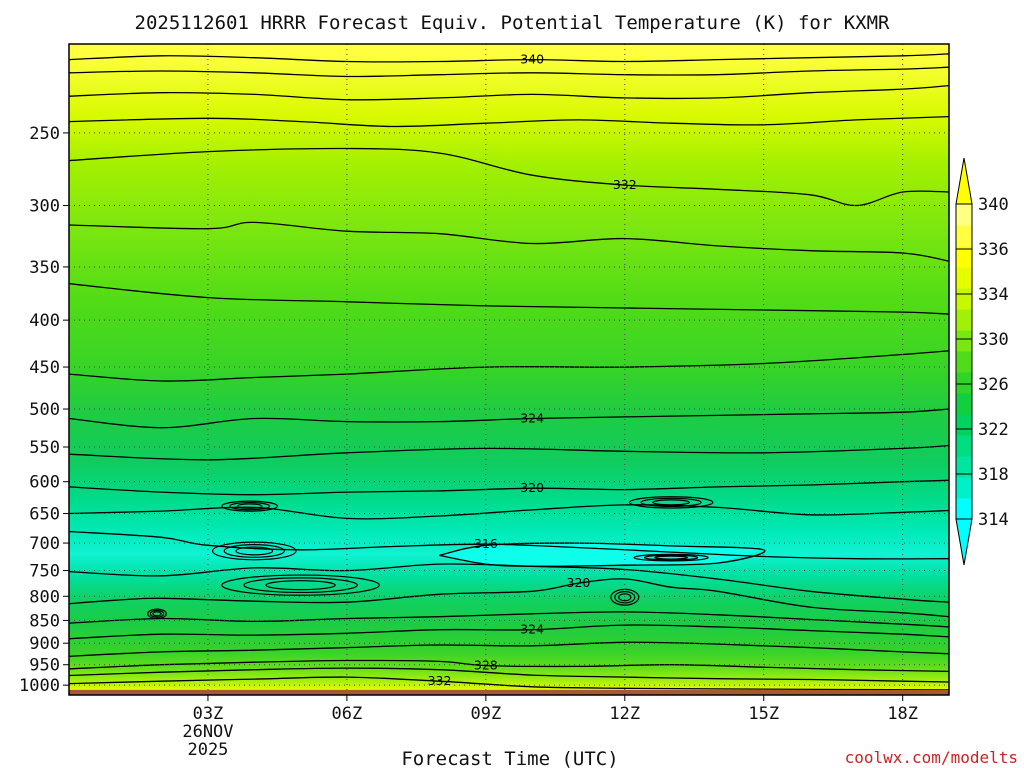 This screenshot has width=1024, height=768. Describe the element at coordinates (532, 59) in the screenshot. I see `contour-label-340: 340` at that location.